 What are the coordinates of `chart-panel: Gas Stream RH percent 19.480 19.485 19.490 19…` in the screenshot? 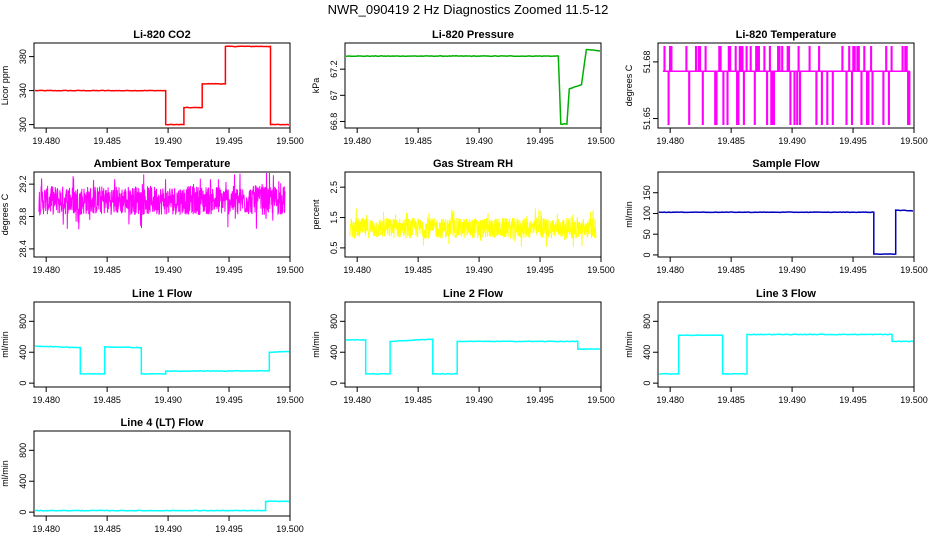 It's located at (463, 216).